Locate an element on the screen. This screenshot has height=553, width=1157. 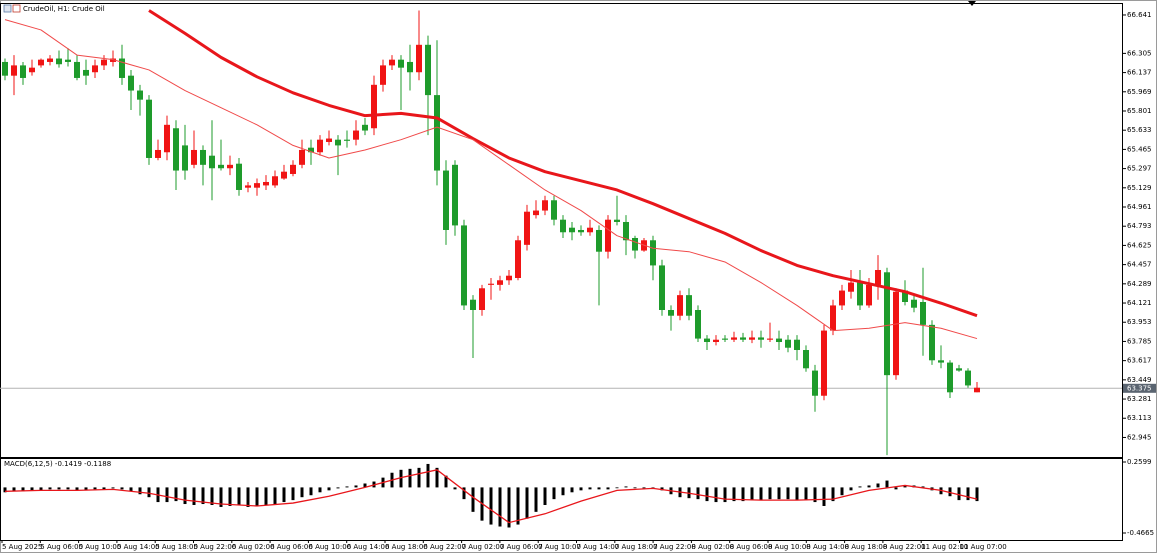
y-tick-label: 66.305 is located at coordinates (1139, 53).